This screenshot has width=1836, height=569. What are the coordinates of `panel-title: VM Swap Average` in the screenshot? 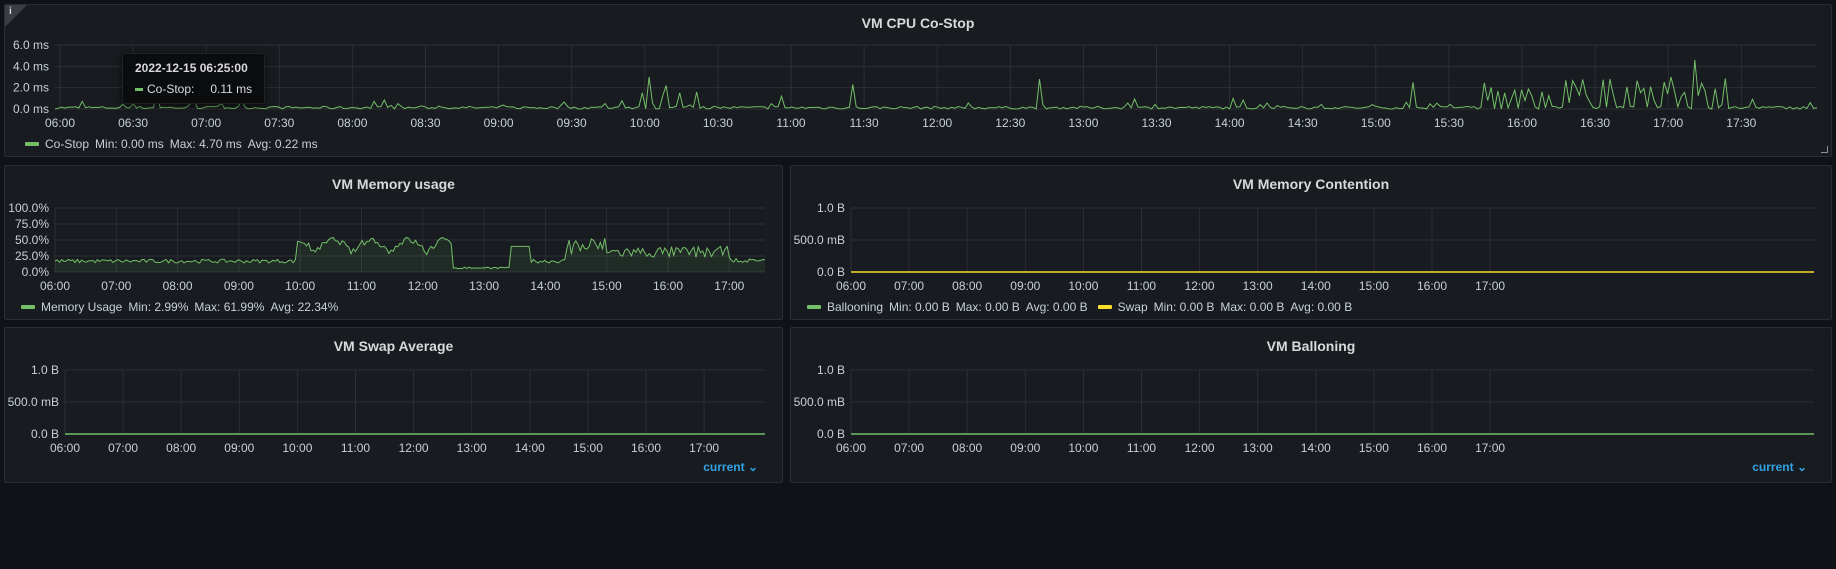 It's located at (393, 346).